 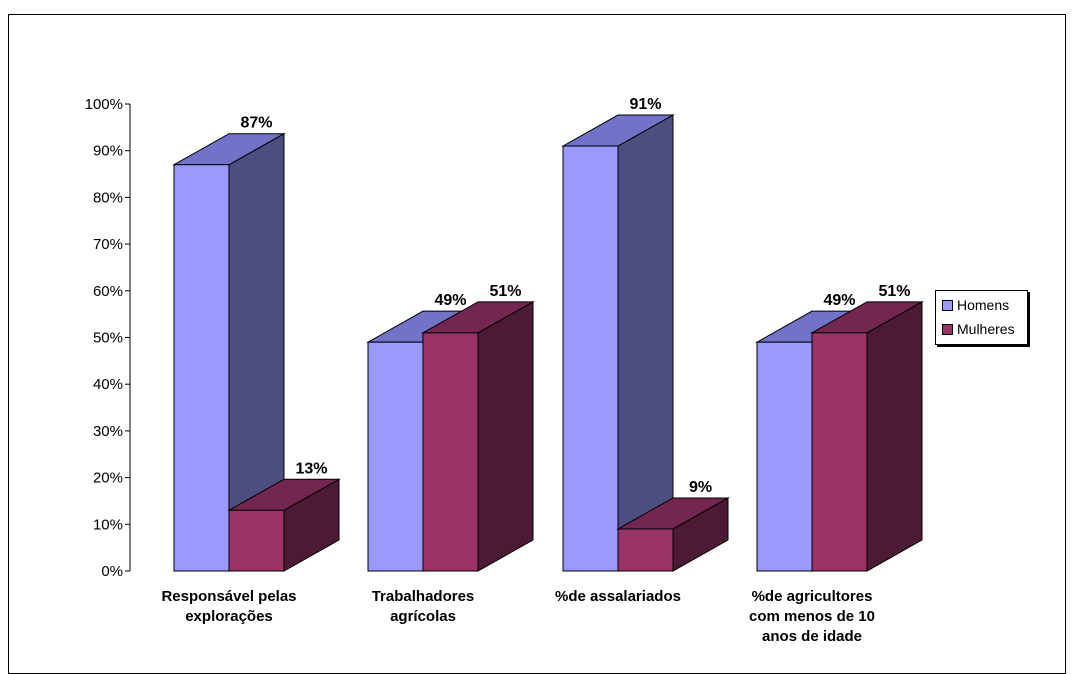 I want to click on y-tick-label: 60%, so click(x=108, y=291).